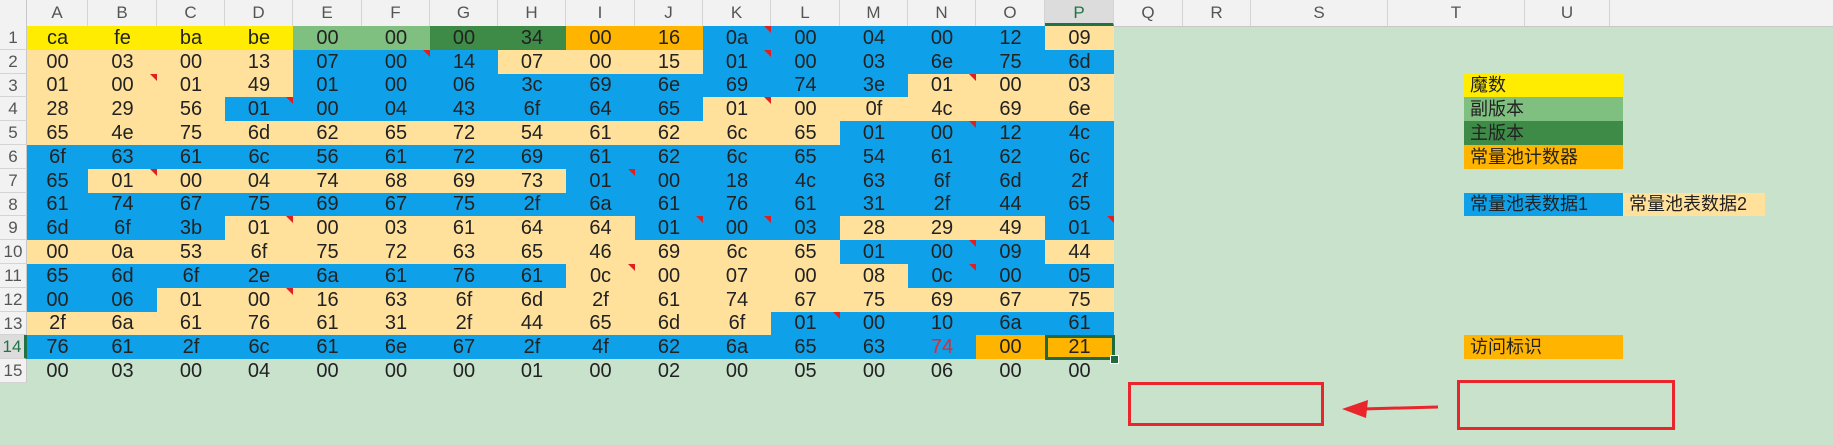  What do you see at coordinates (942, 85) in the screenshot?
I see `cell-n3: 01` at bounding box center [942, 85].